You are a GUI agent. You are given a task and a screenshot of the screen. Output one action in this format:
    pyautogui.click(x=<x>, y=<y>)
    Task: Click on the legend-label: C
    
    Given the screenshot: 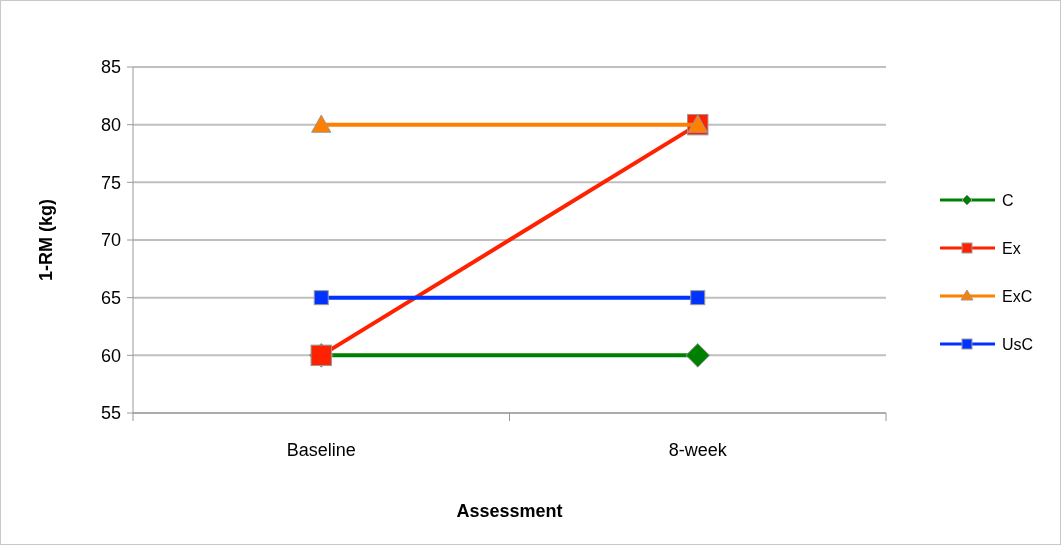 What is the action you would take?
    pyautogui.click(x=1008, y=200)
    